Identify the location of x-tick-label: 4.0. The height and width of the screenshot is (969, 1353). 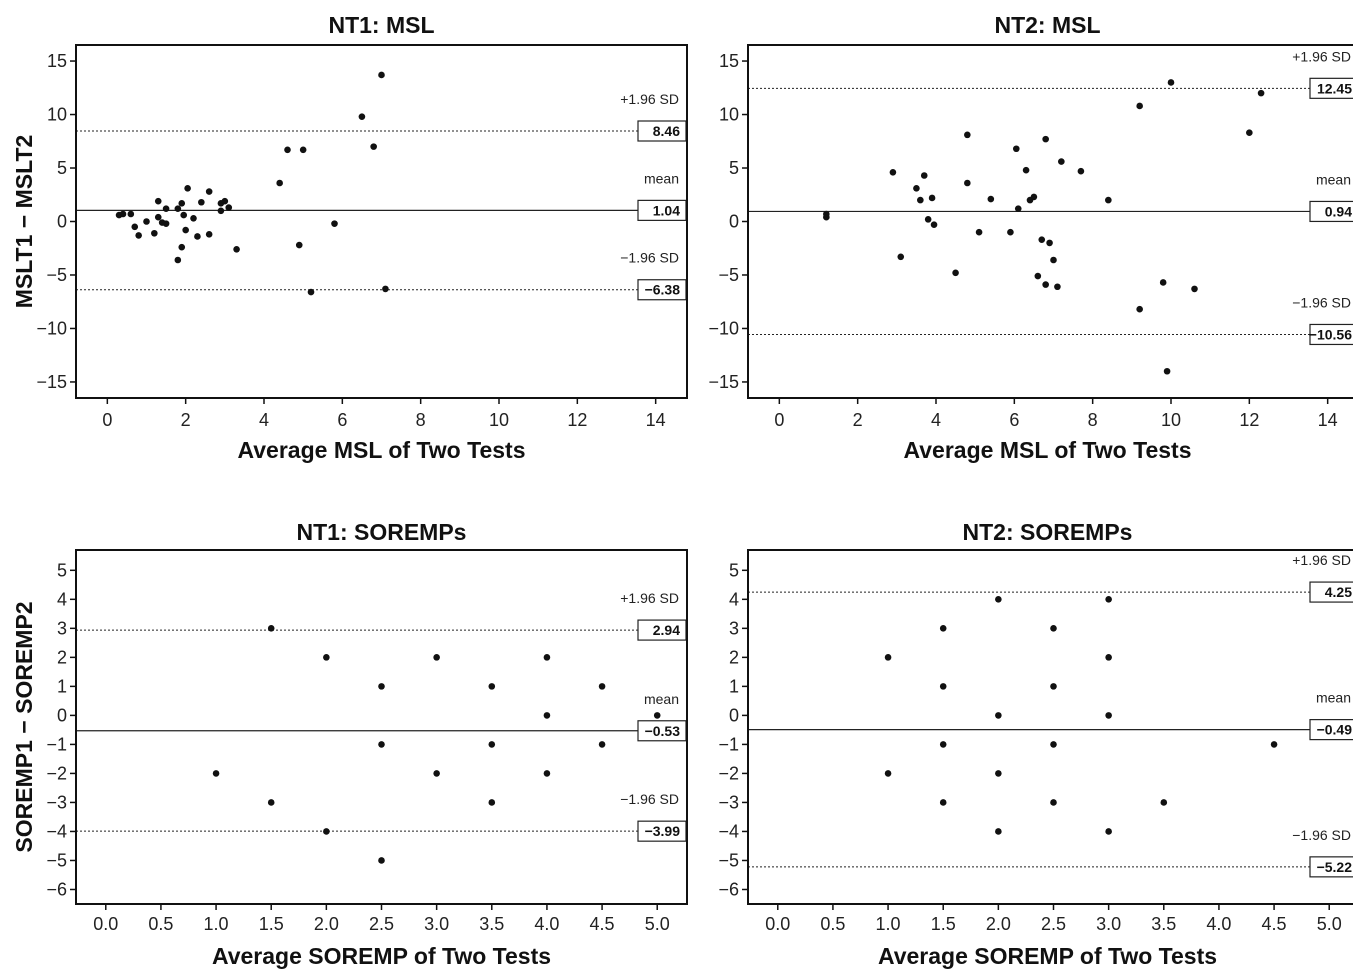
(1218, 924).